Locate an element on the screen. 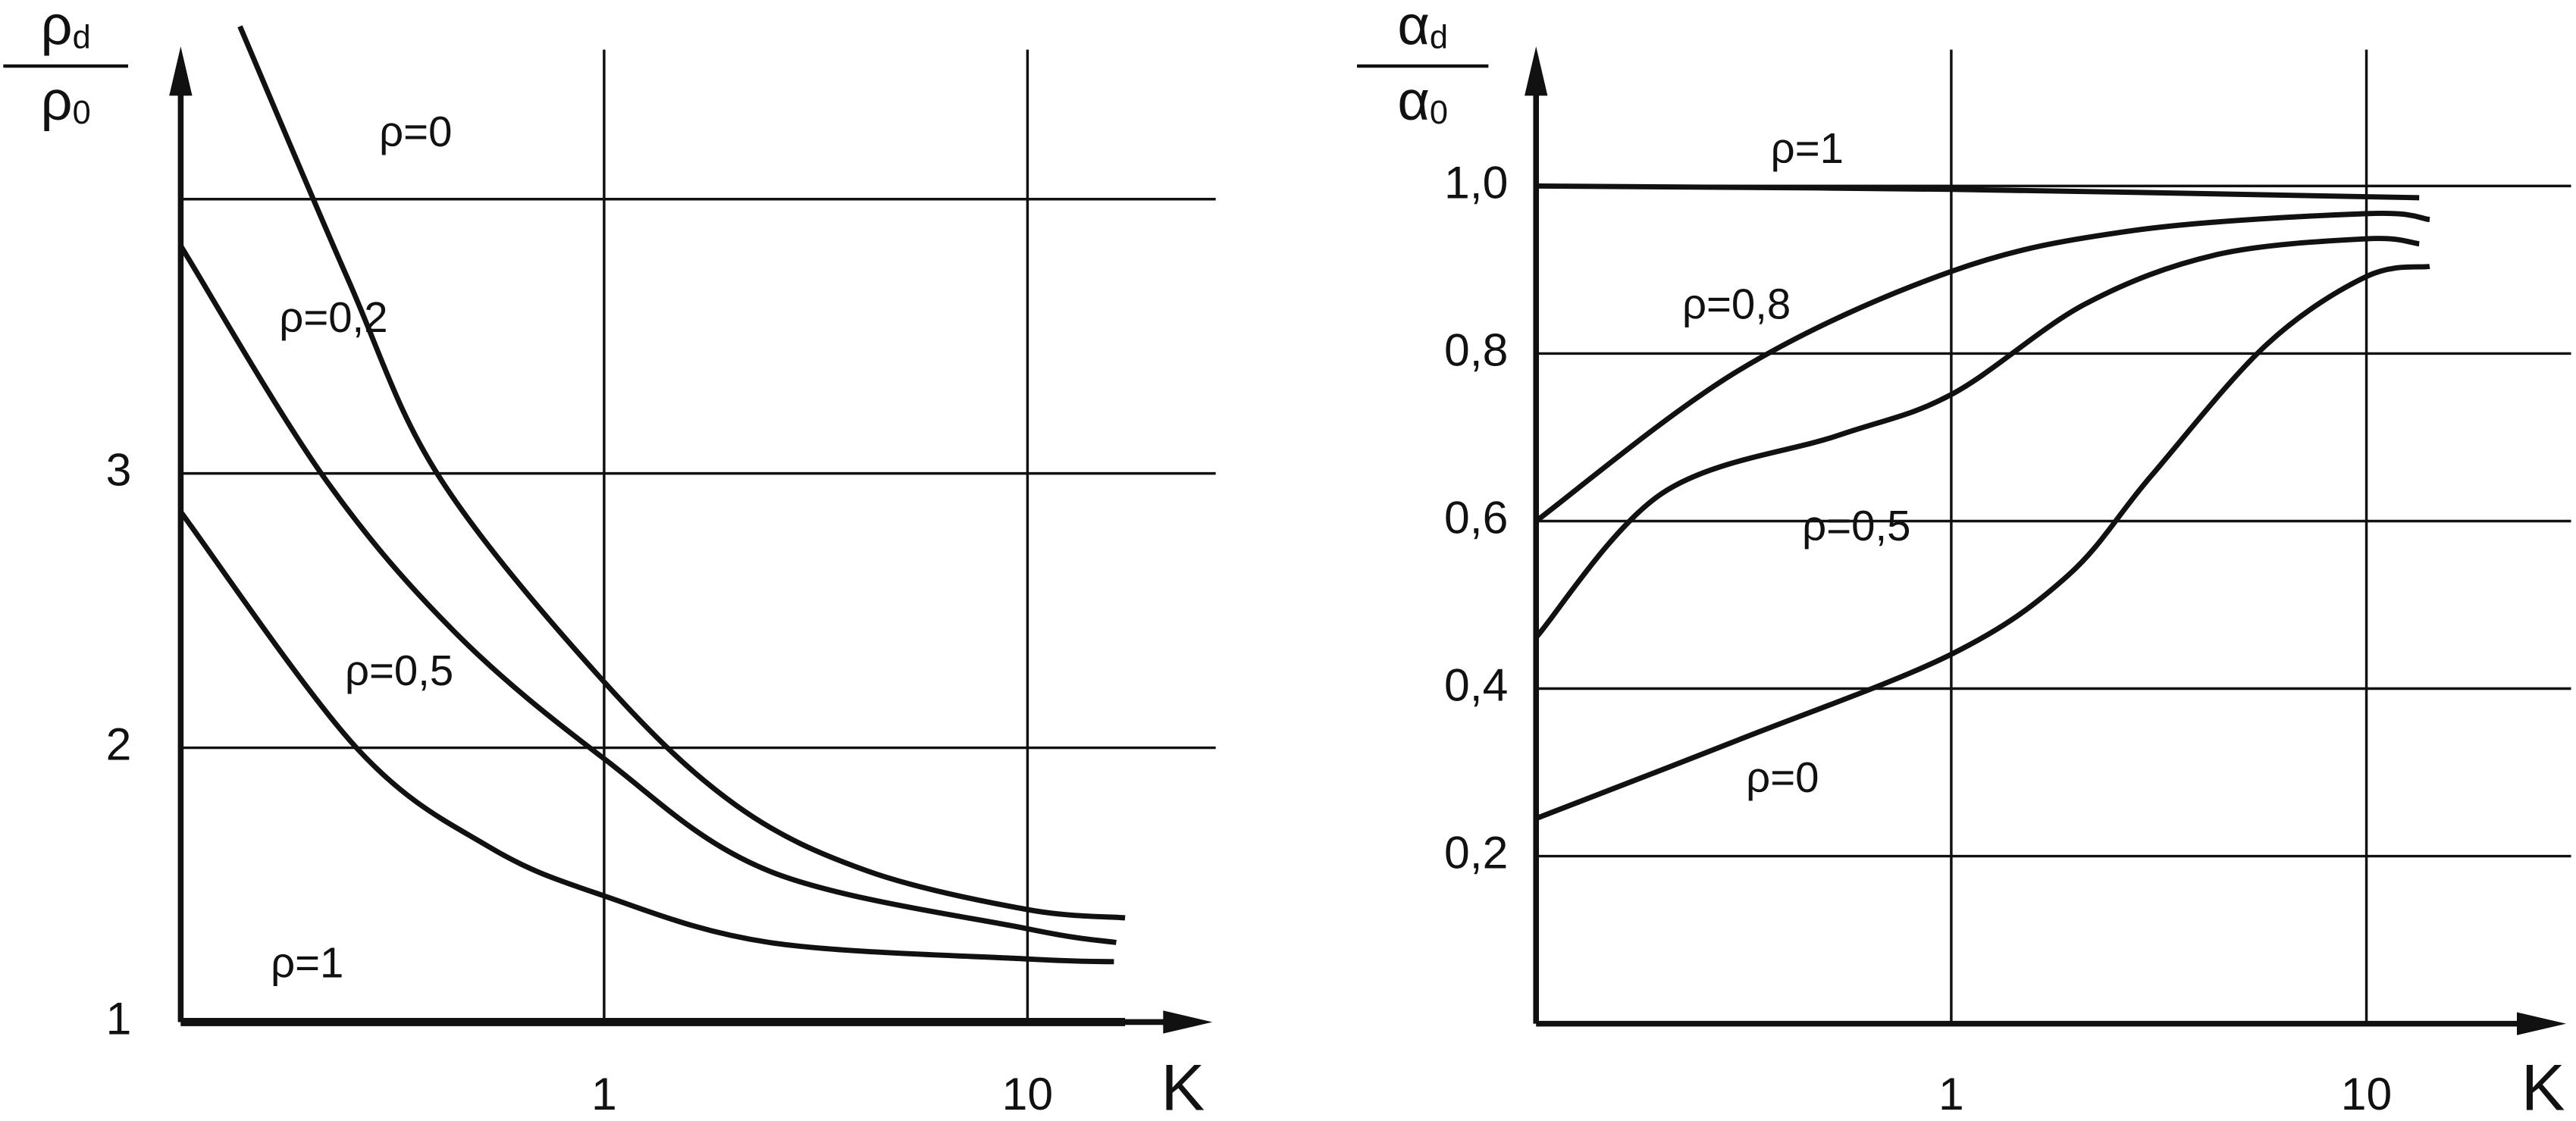  y-label-numerator: αd is located at coordinates (1422, 28).